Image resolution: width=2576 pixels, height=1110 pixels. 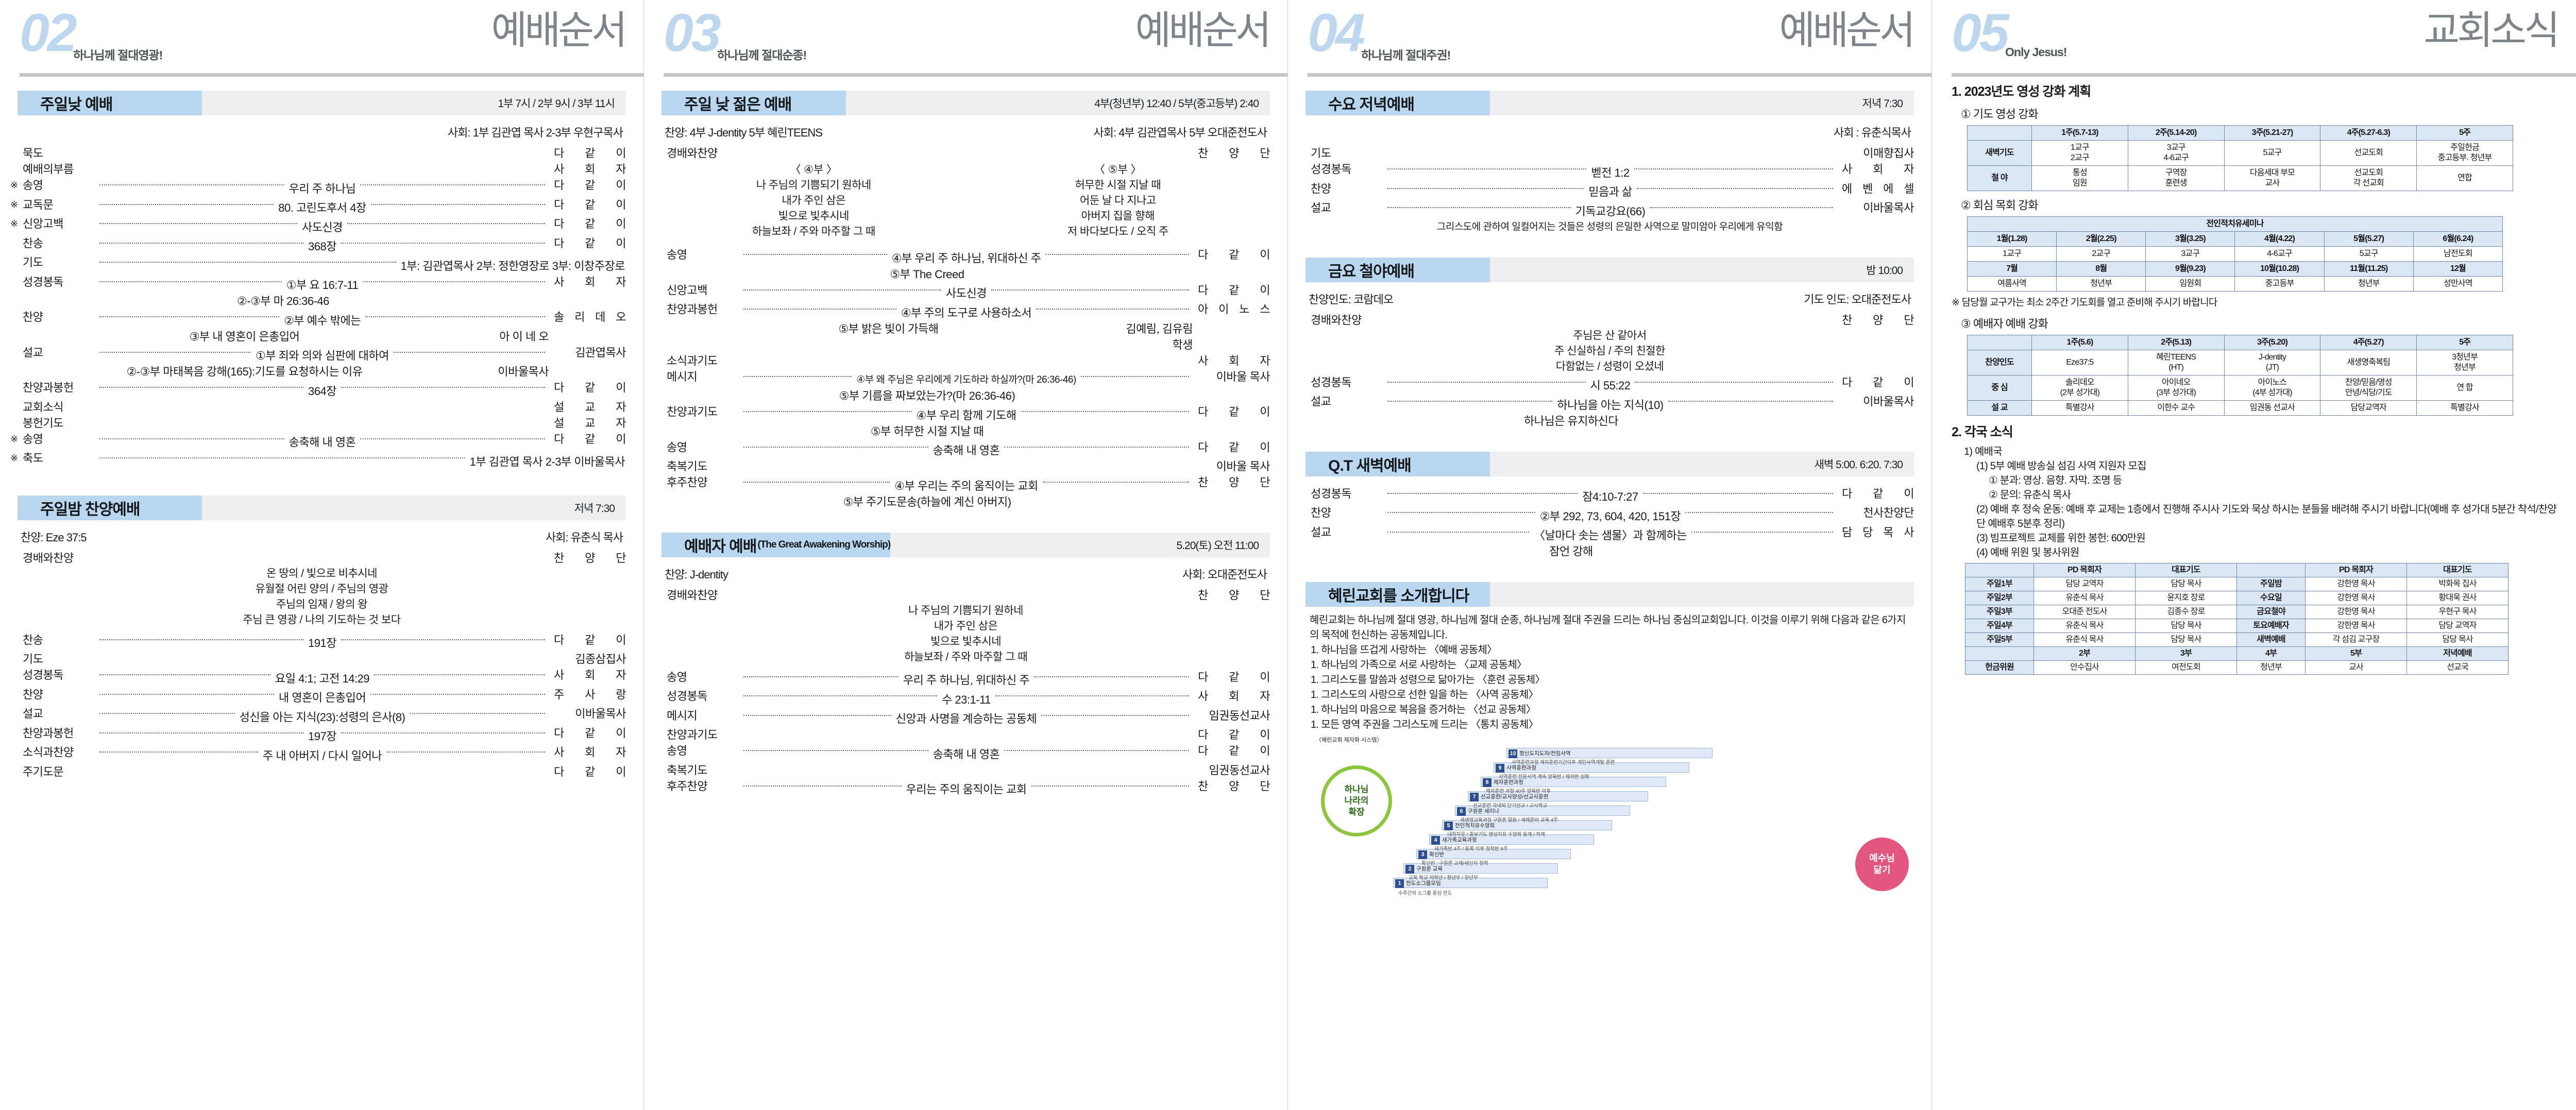 I want to click on intro-item: 1. 하나님의 가족으로 서로 사랑하는 〈교제 공동체〉, so click(x=1419, y=665).